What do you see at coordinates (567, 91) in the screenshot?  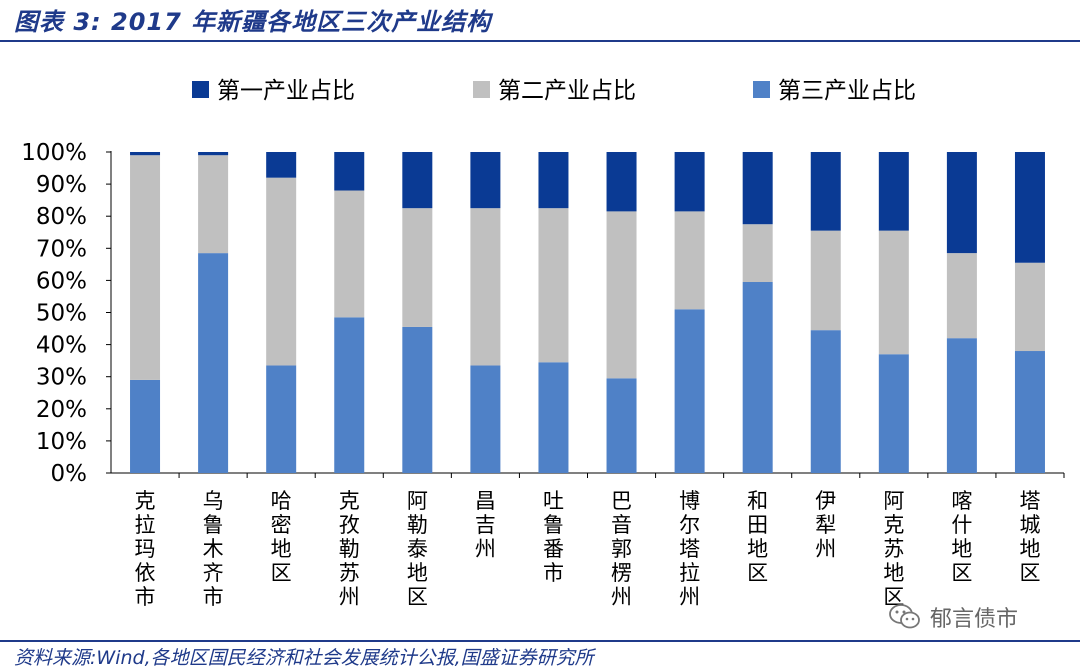 I see `legend-label-second: 第二产业占比` at bounding box center [567, 91].